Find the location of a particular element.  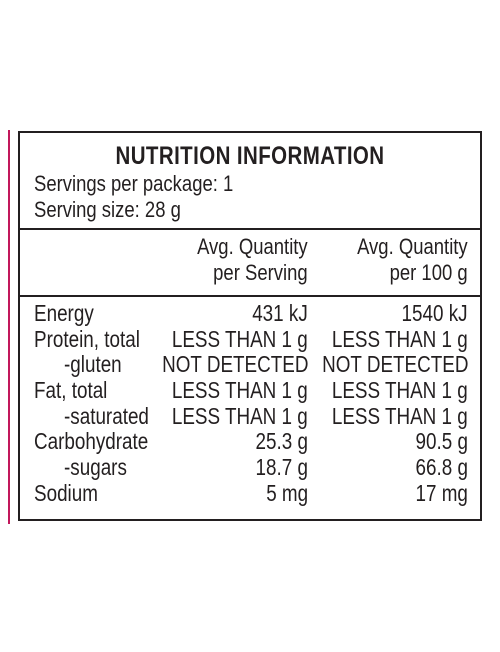

table-row: Energy 431 kJ 1540 kJ is located at coordinates (250, 313).